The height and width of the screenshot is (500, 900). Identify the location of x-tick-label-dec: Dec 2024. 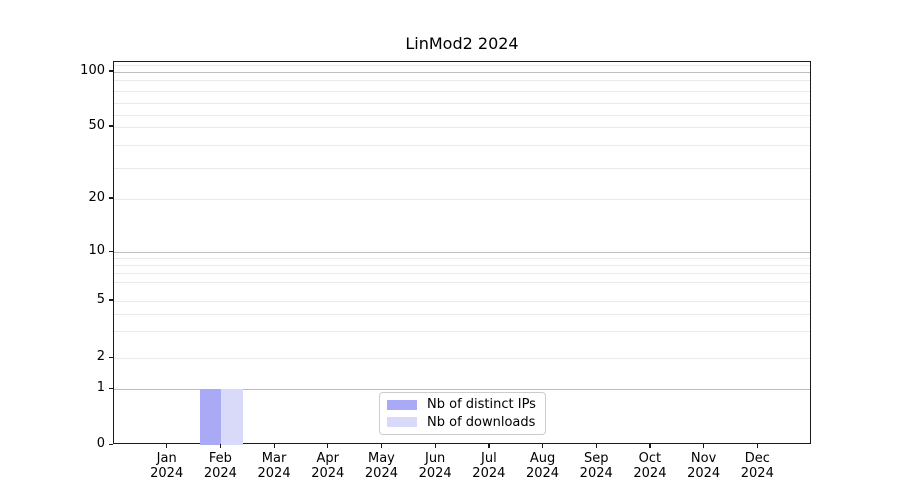
(757, 466).